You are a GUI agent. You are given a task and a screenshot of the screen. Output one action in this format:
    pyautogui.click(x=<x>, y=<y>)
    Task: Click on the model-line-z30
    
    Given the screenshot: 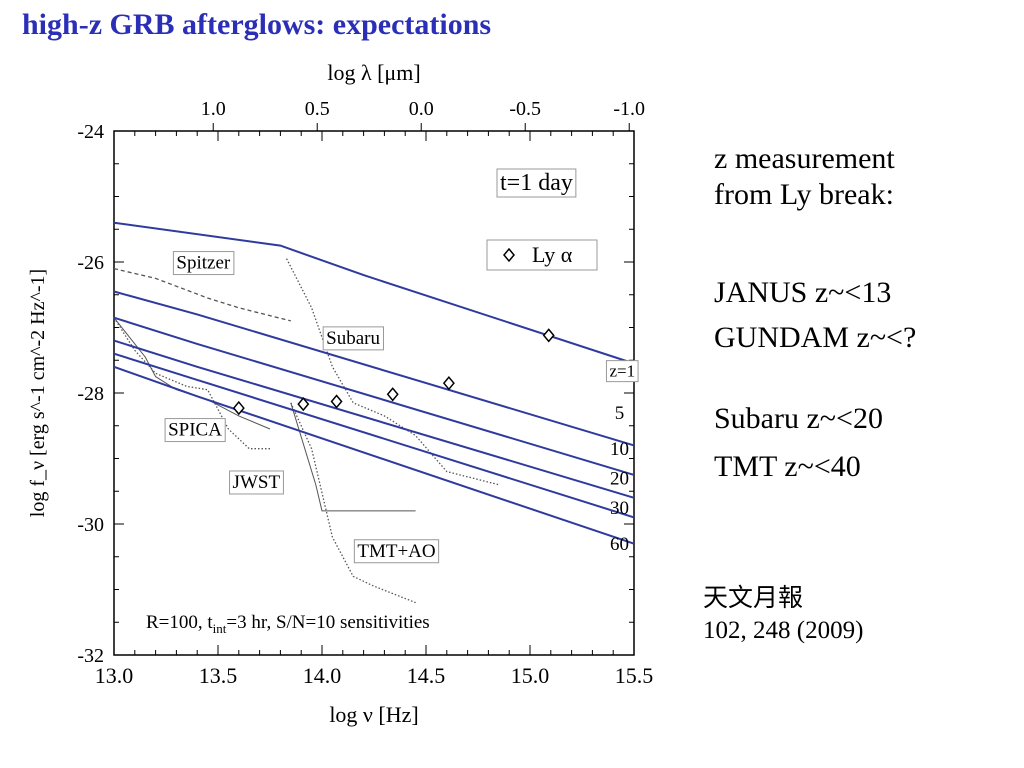 What is the action you would take?
    pyautogui.click(x=374, y=435)
    